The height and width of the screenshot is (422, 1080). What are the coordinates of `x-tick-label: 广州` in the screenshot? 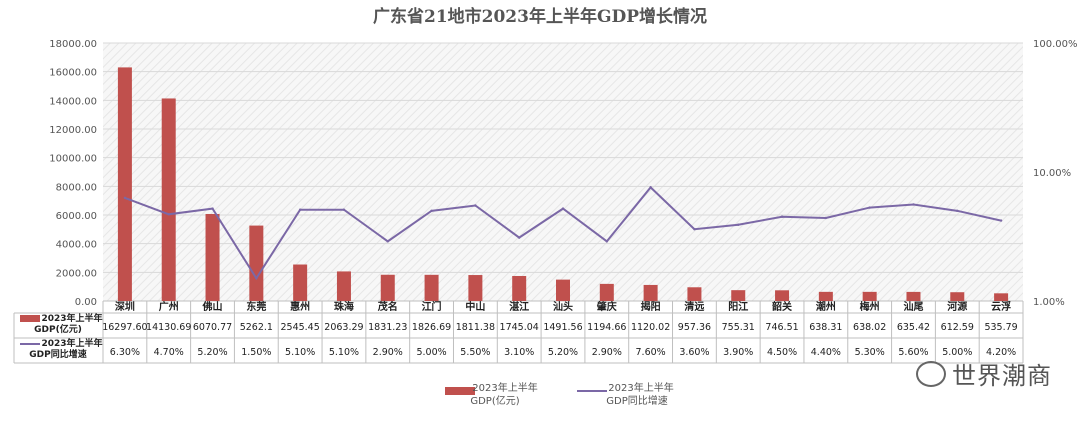 It's located at (169, 306).